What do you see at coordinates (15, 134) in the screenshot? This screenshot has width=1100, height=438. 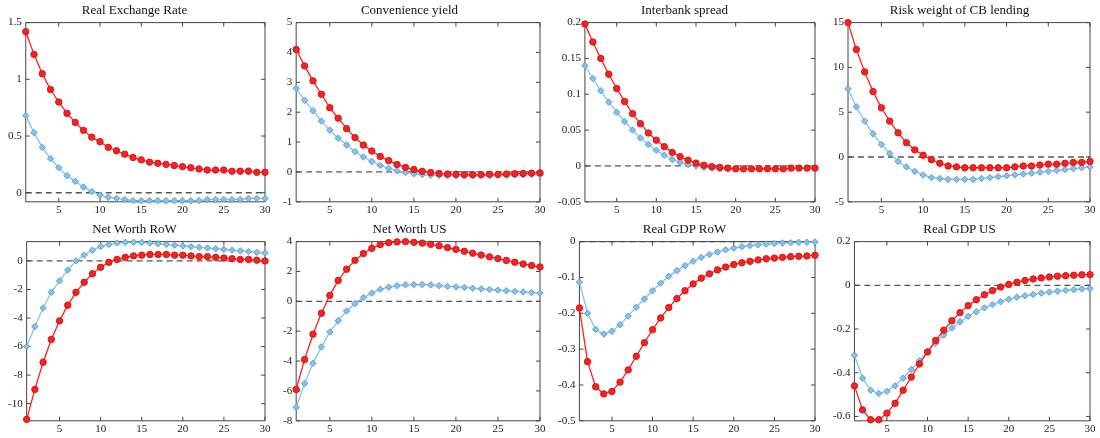 I see `y-tick-label: 0.5` at bounding box center [15, 134].